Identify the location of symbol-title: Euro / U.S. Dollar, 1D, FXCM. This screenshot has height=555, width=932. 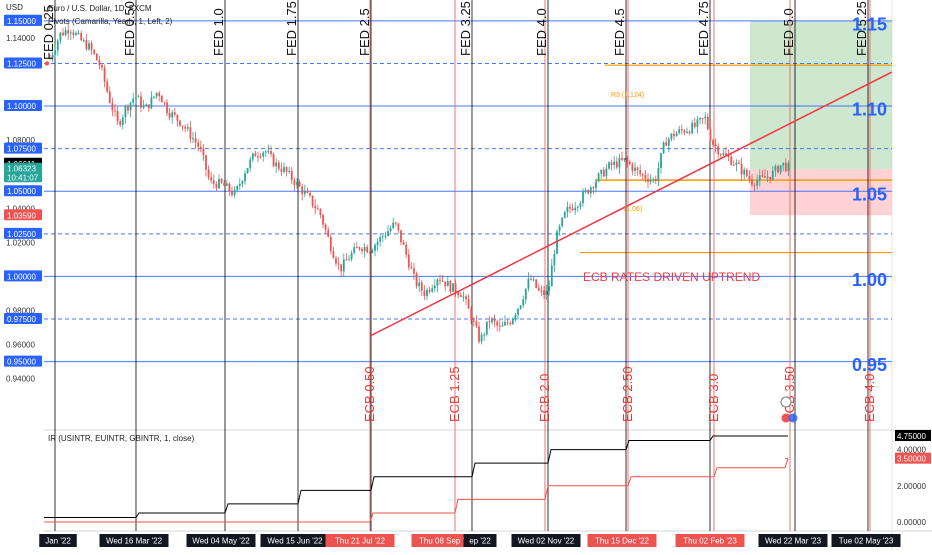
(100, 8).